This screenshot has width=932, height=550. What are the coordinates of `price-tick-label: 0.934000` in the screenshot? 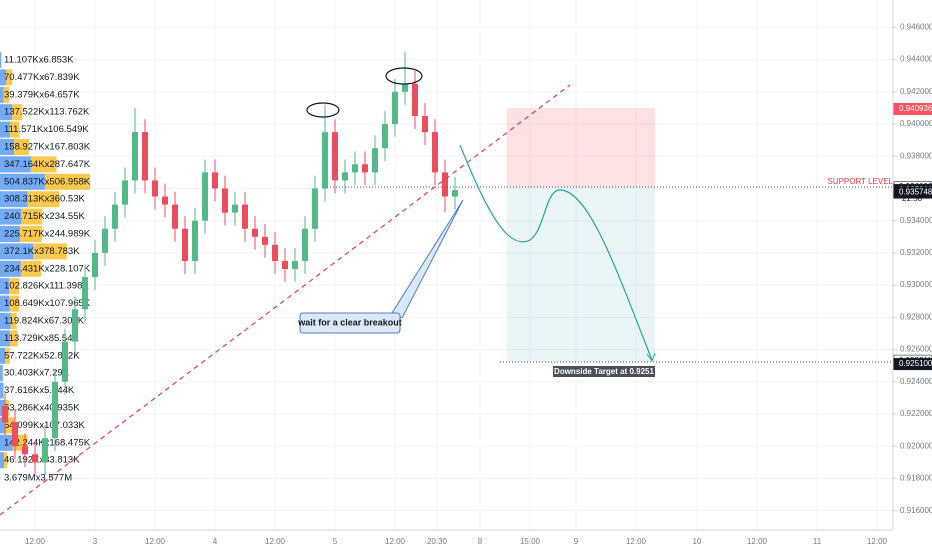 It's located at (916, 220).